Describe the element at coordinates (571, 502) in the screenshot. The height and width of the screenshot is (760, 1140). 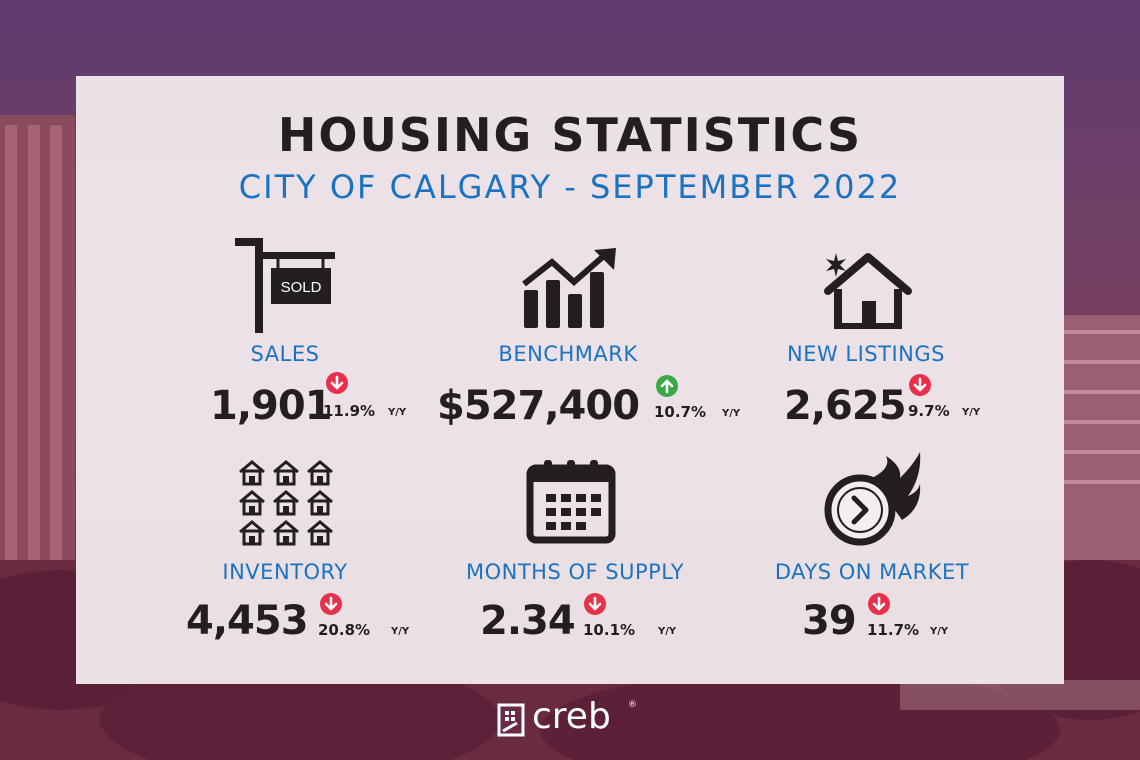
I see `calendar-icon` at that location.